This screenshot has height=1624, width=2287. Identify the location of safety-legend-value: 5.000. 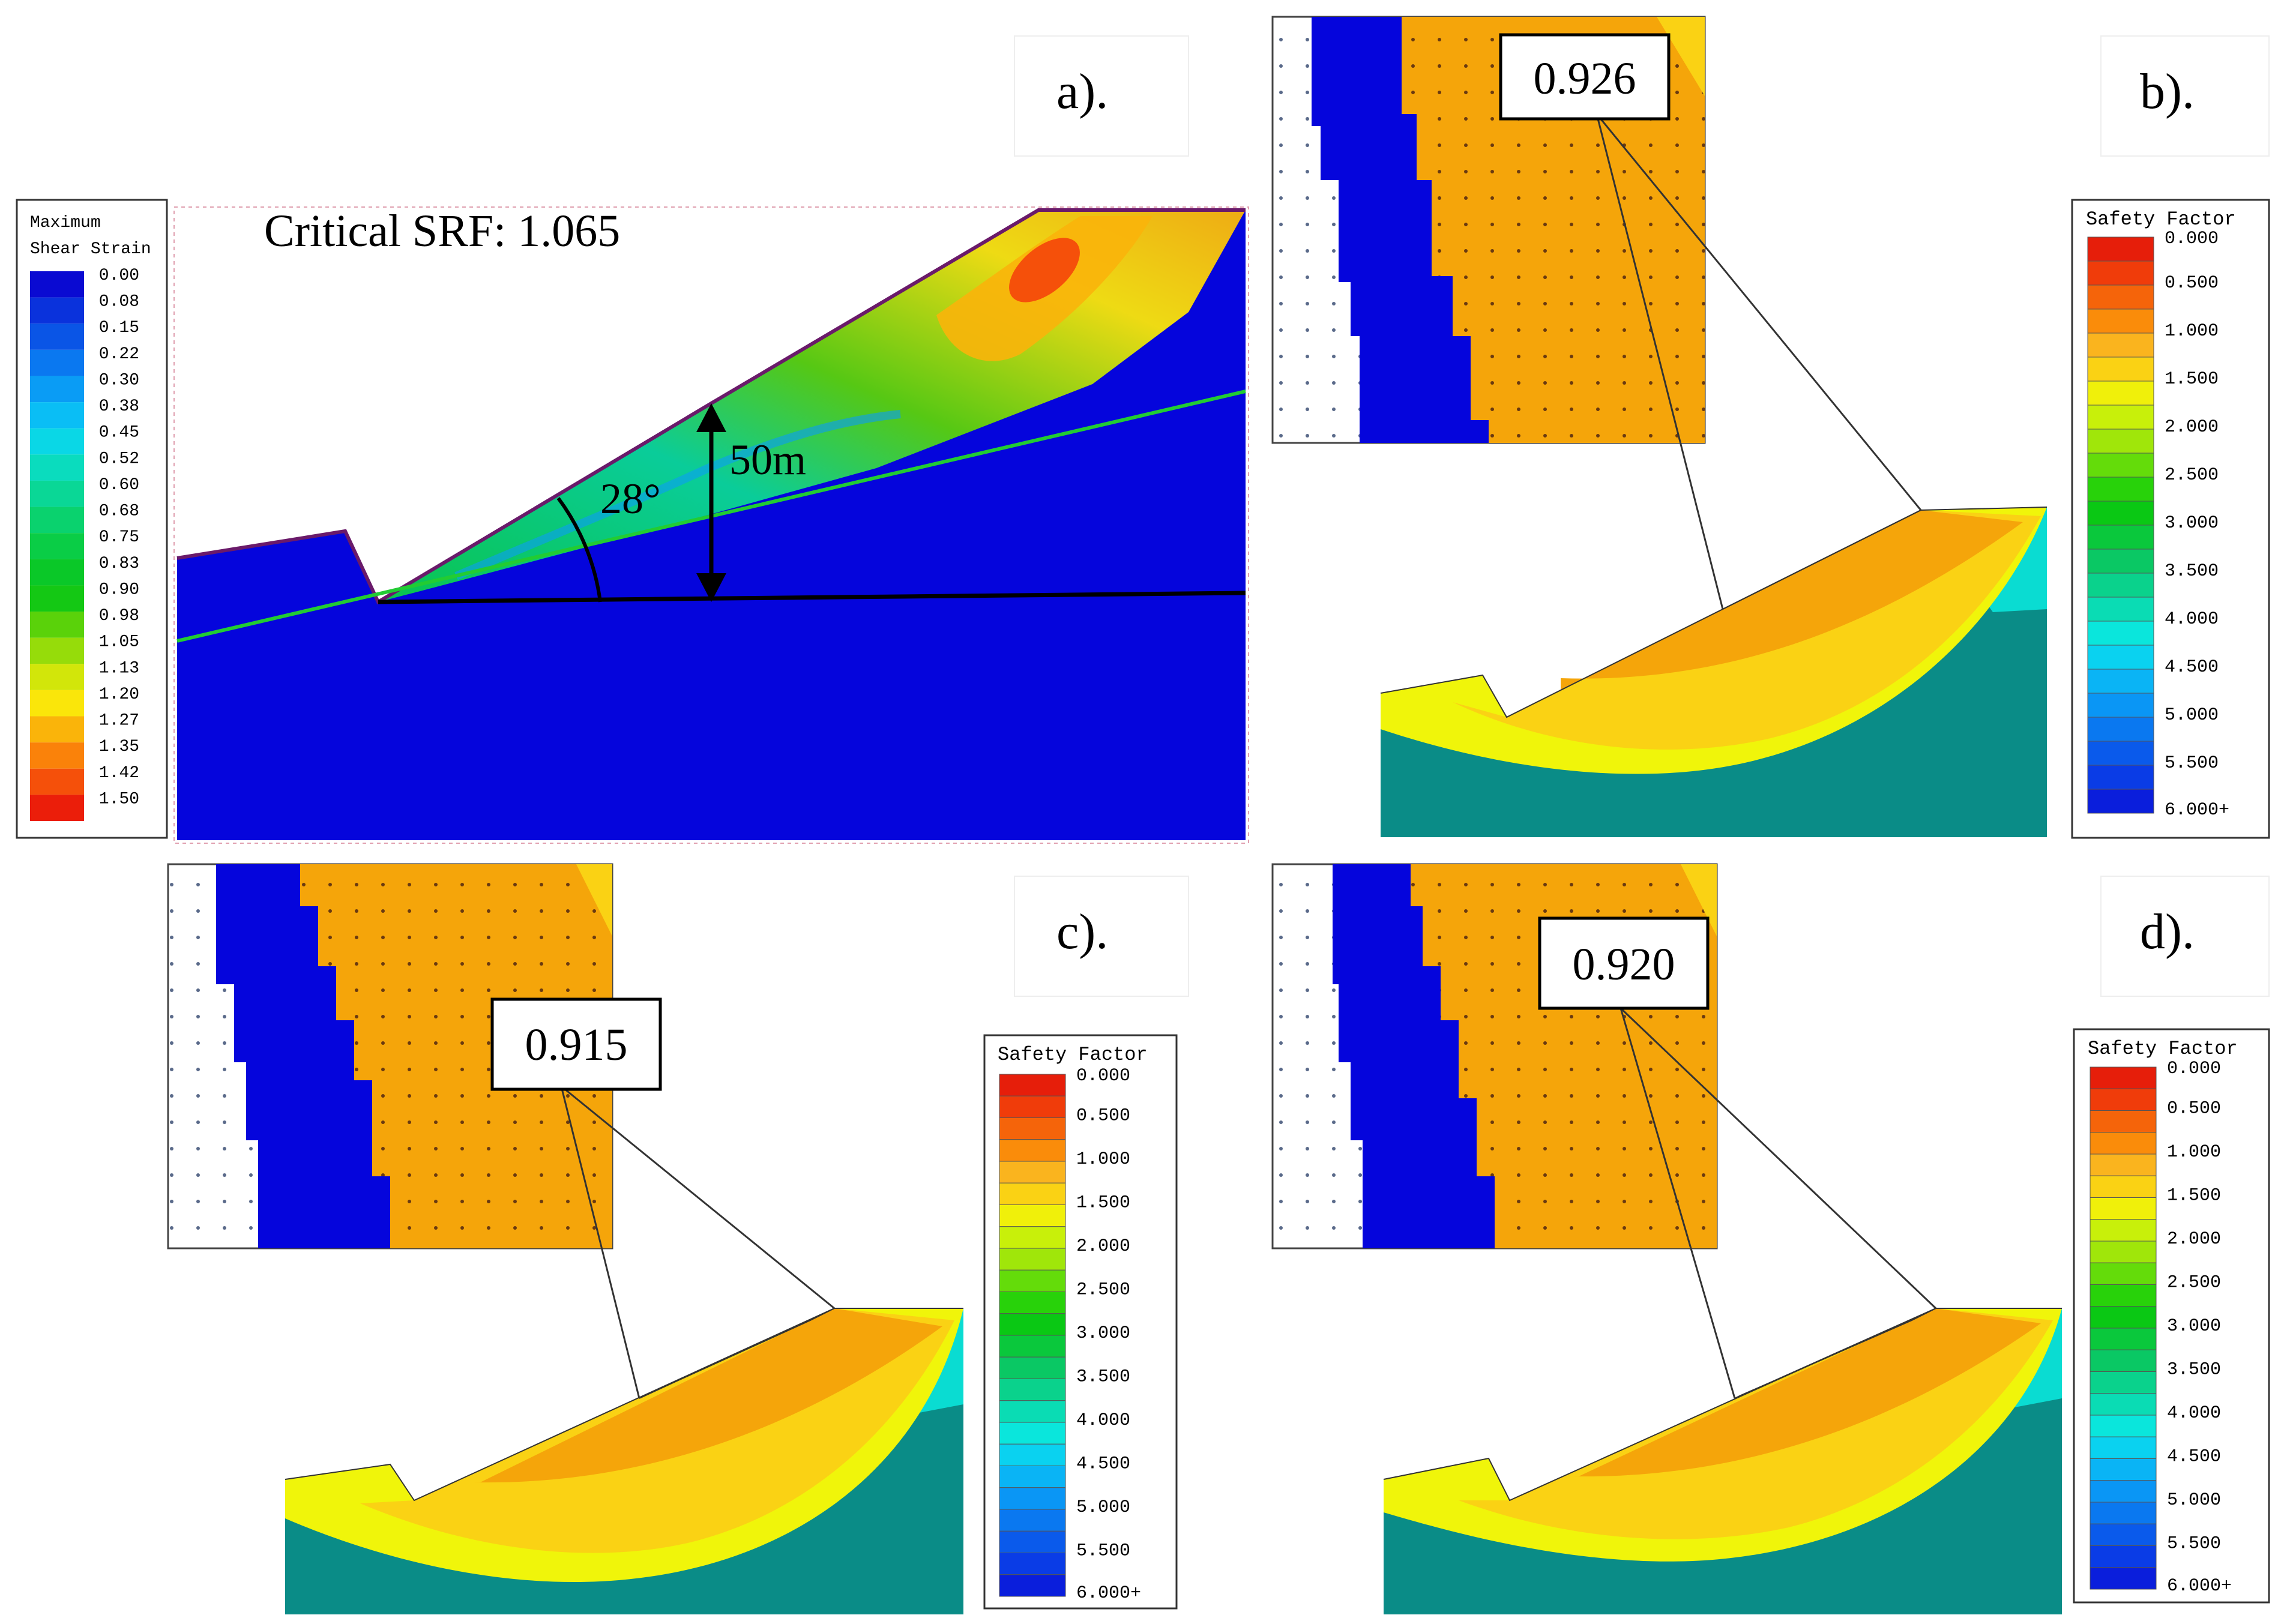
(2194, 1500).